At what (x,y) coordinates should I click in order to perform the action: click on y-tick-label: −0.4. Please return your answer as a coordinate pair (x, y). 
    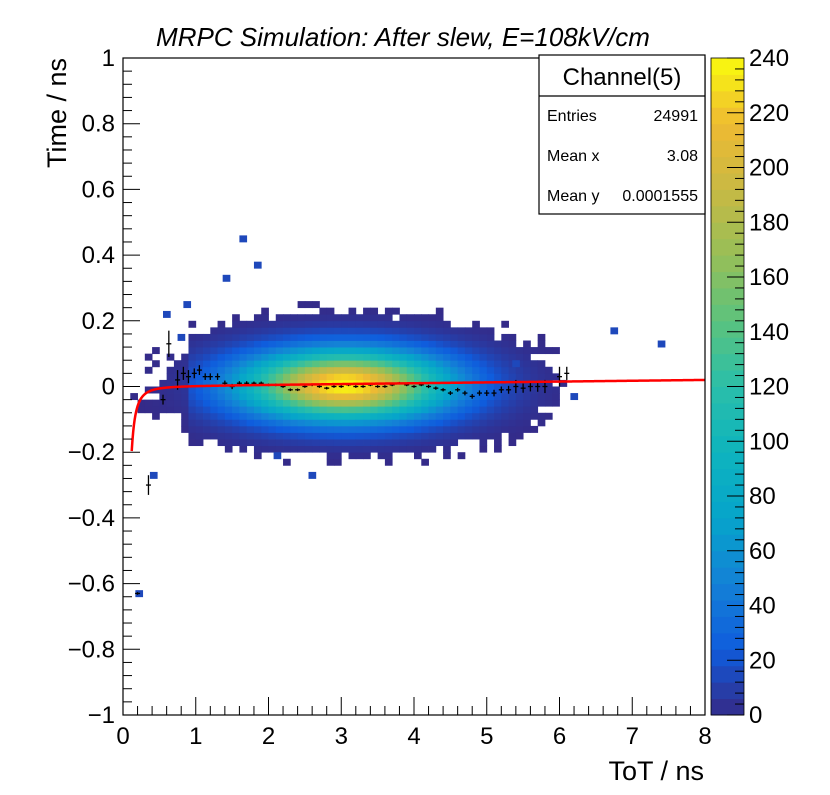
    Looking at the image, I should click on (91, 518).